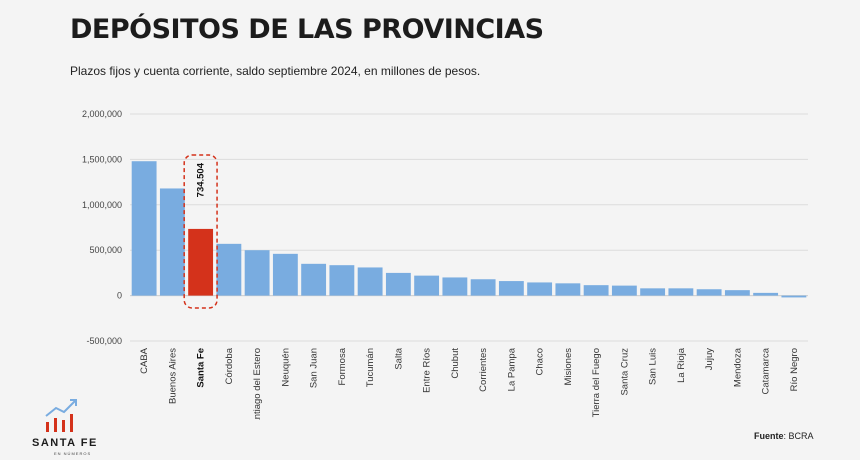 The height and width of the screenshot is (460, 860). I want to click on x-tick-label: Chubut, so click(455, 363).